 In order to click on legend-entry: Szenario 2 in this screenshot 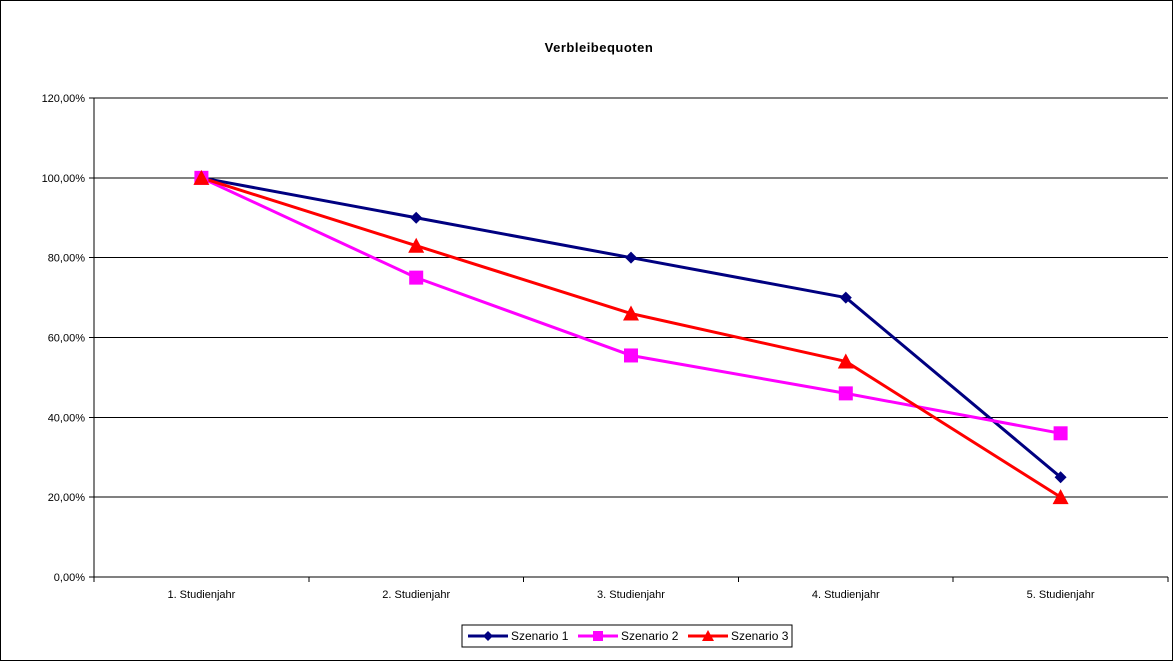, I will do `click(628, 636)`.